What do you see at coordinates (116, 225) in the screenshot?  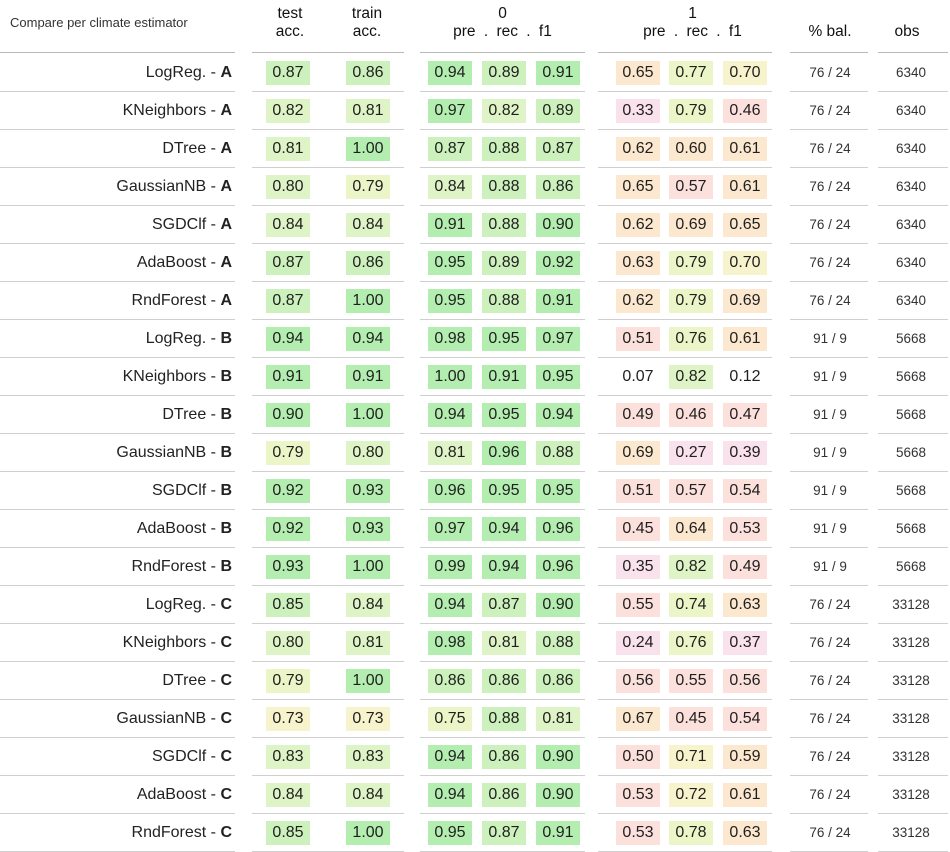 I see `row-label: SGDClf - A` at bounding box center [116, 225].